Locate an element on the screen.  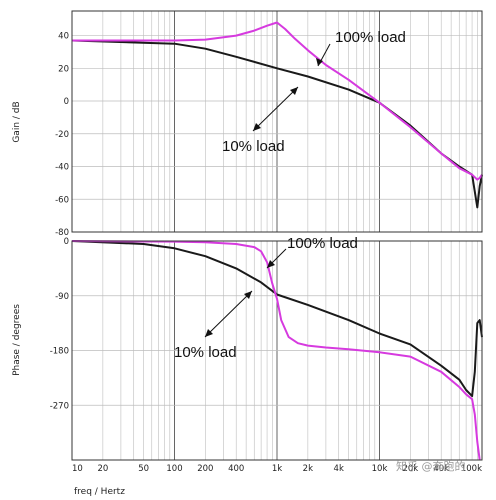
gain-y-tick-label: -60 is located at coordinates (62, 200).